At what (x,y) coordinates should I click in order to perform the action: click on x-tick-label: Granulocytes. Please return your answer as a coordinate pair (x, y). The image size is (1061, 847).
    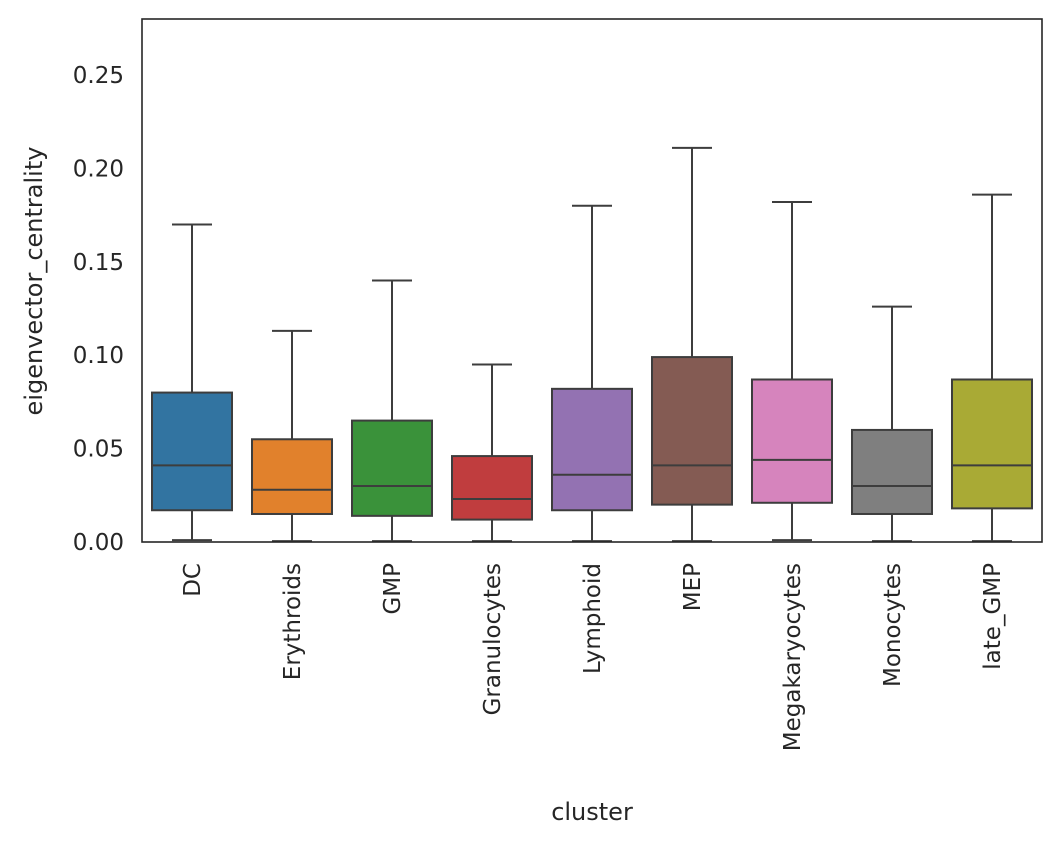
    Looking at the image, I should click on (493, 639).